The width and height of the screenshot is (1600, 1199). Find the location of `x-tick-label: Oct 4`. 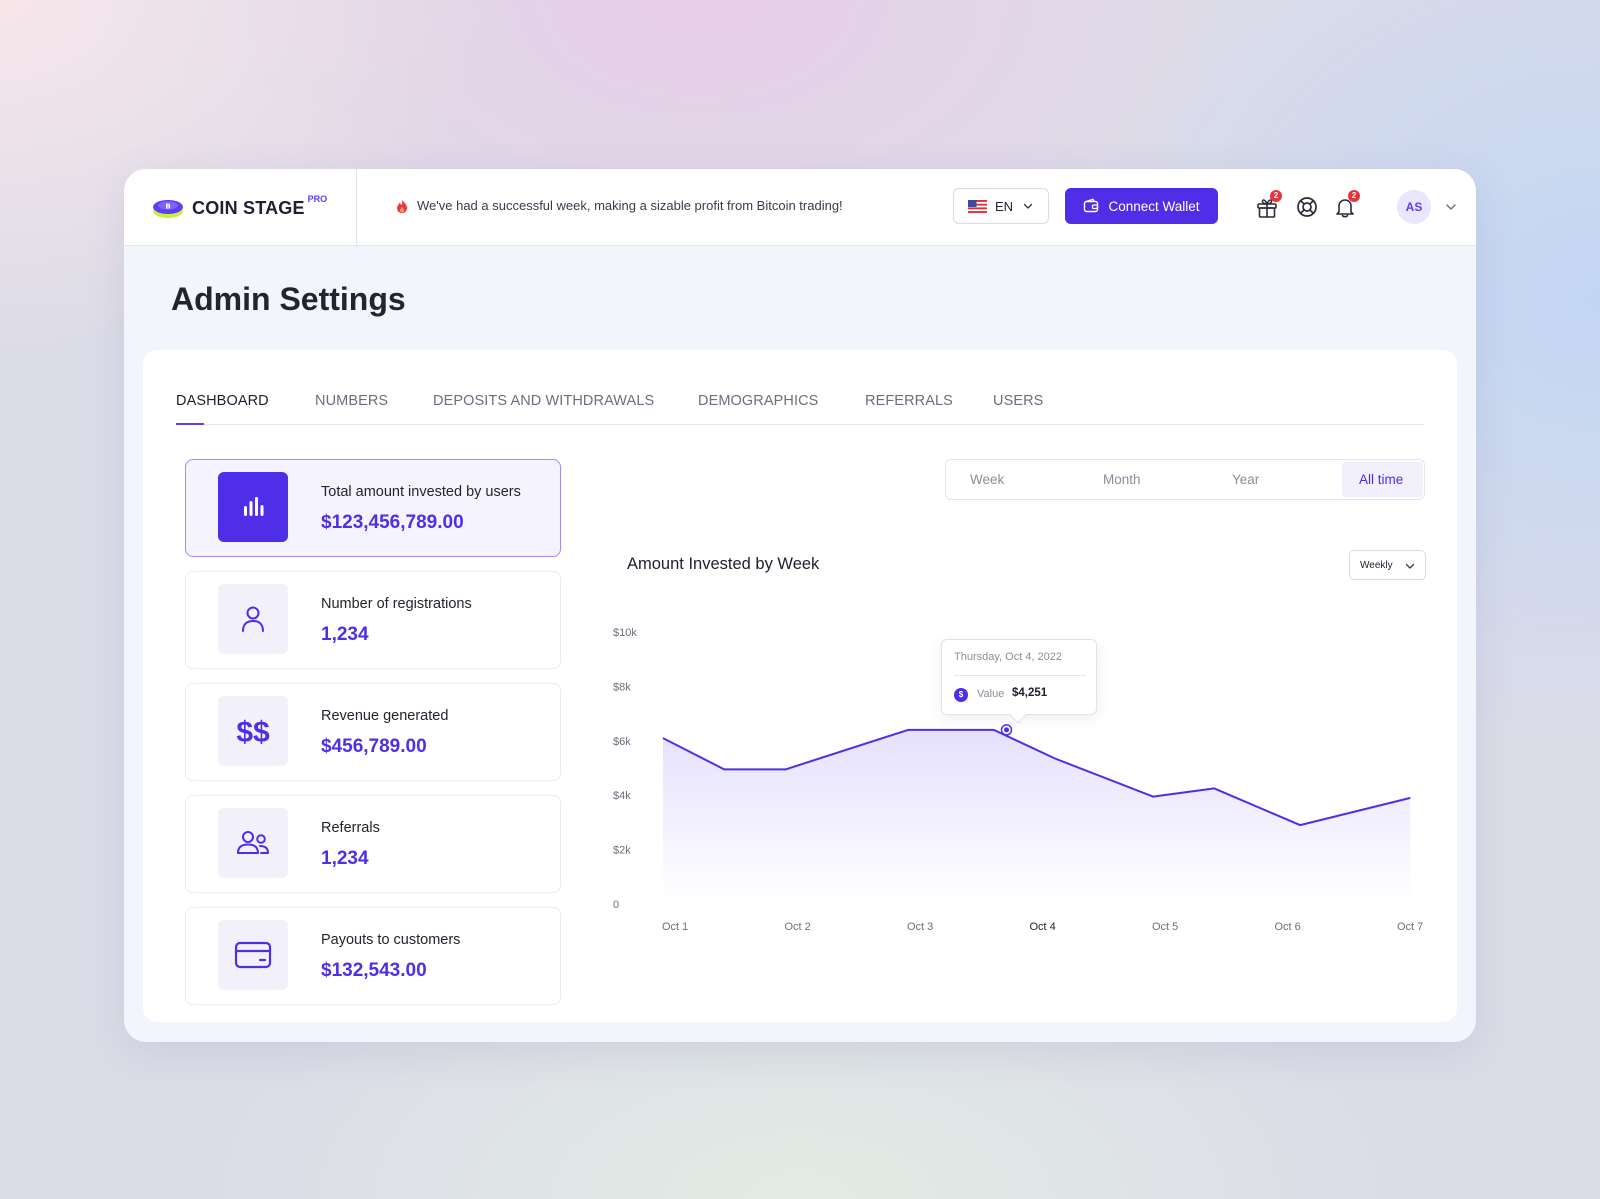

x-tick-label: Oct 4 is located at coordinates (1043, 927).